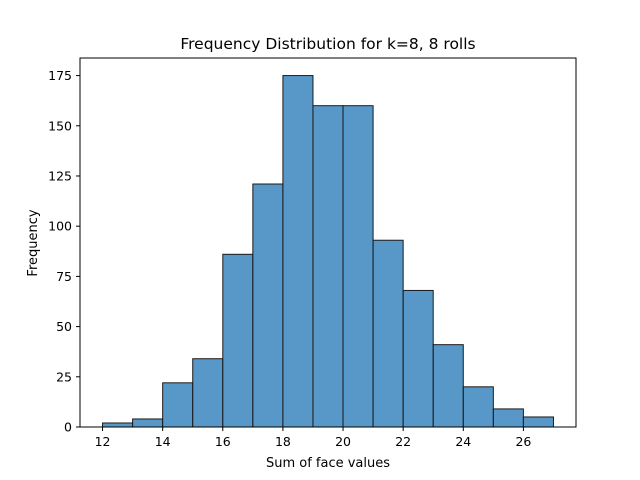  I want to click on x-tick-label: 22, so click(403, 441).